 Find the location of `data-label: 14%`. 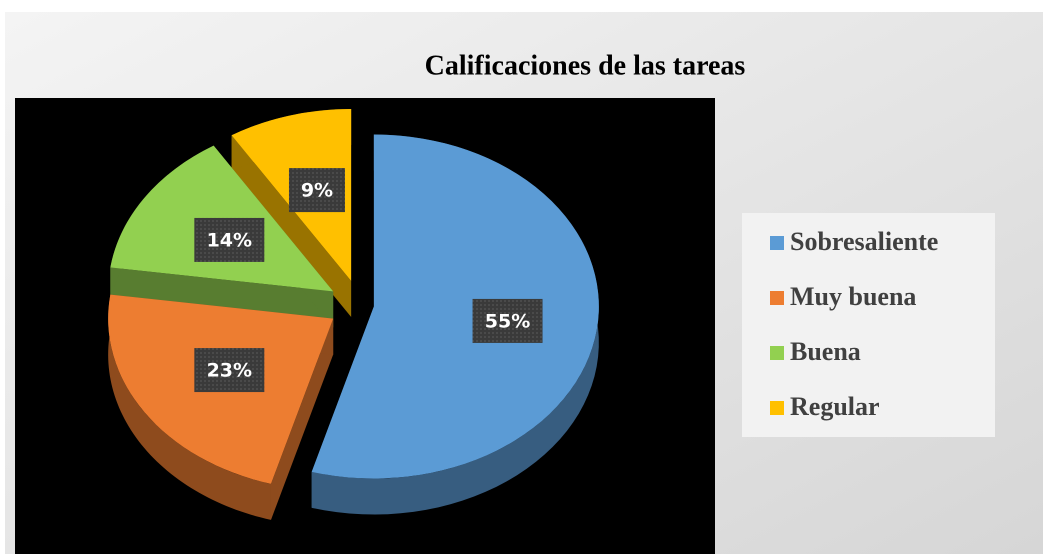

data-label: 14% is located at coordinates (229, 240).